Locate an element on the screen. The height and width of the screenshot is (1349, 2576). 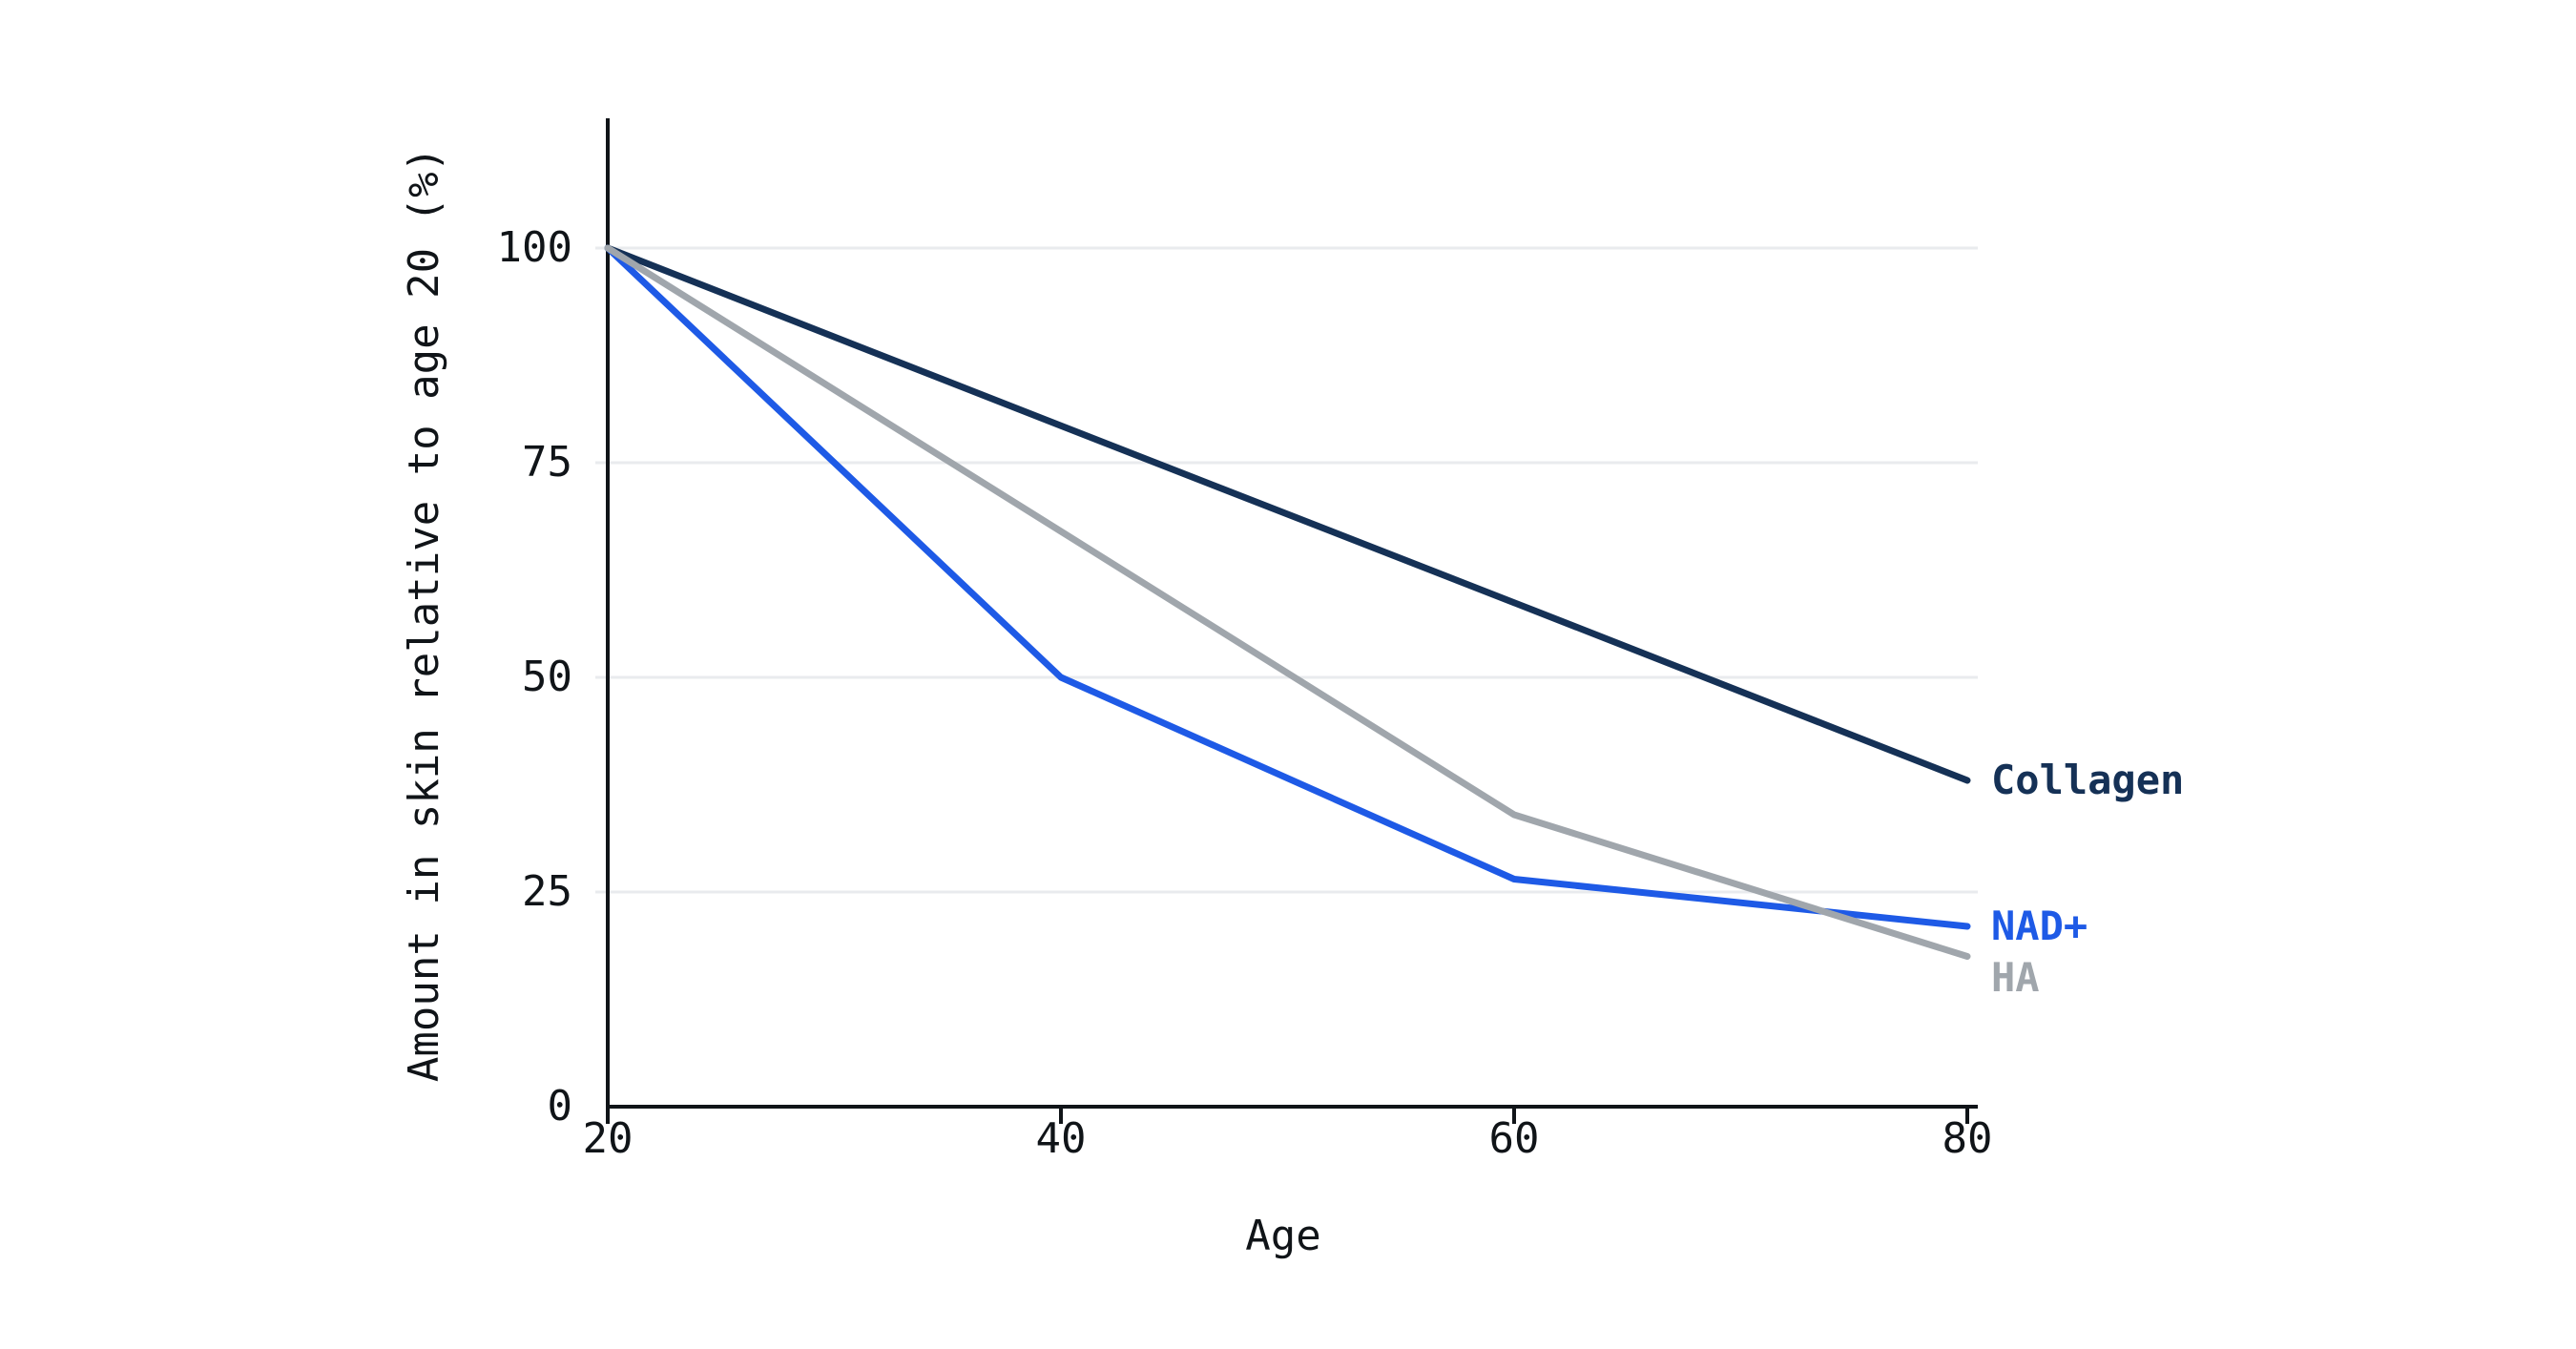
y-tick-label: 50 is located at coordinates (547, 677).